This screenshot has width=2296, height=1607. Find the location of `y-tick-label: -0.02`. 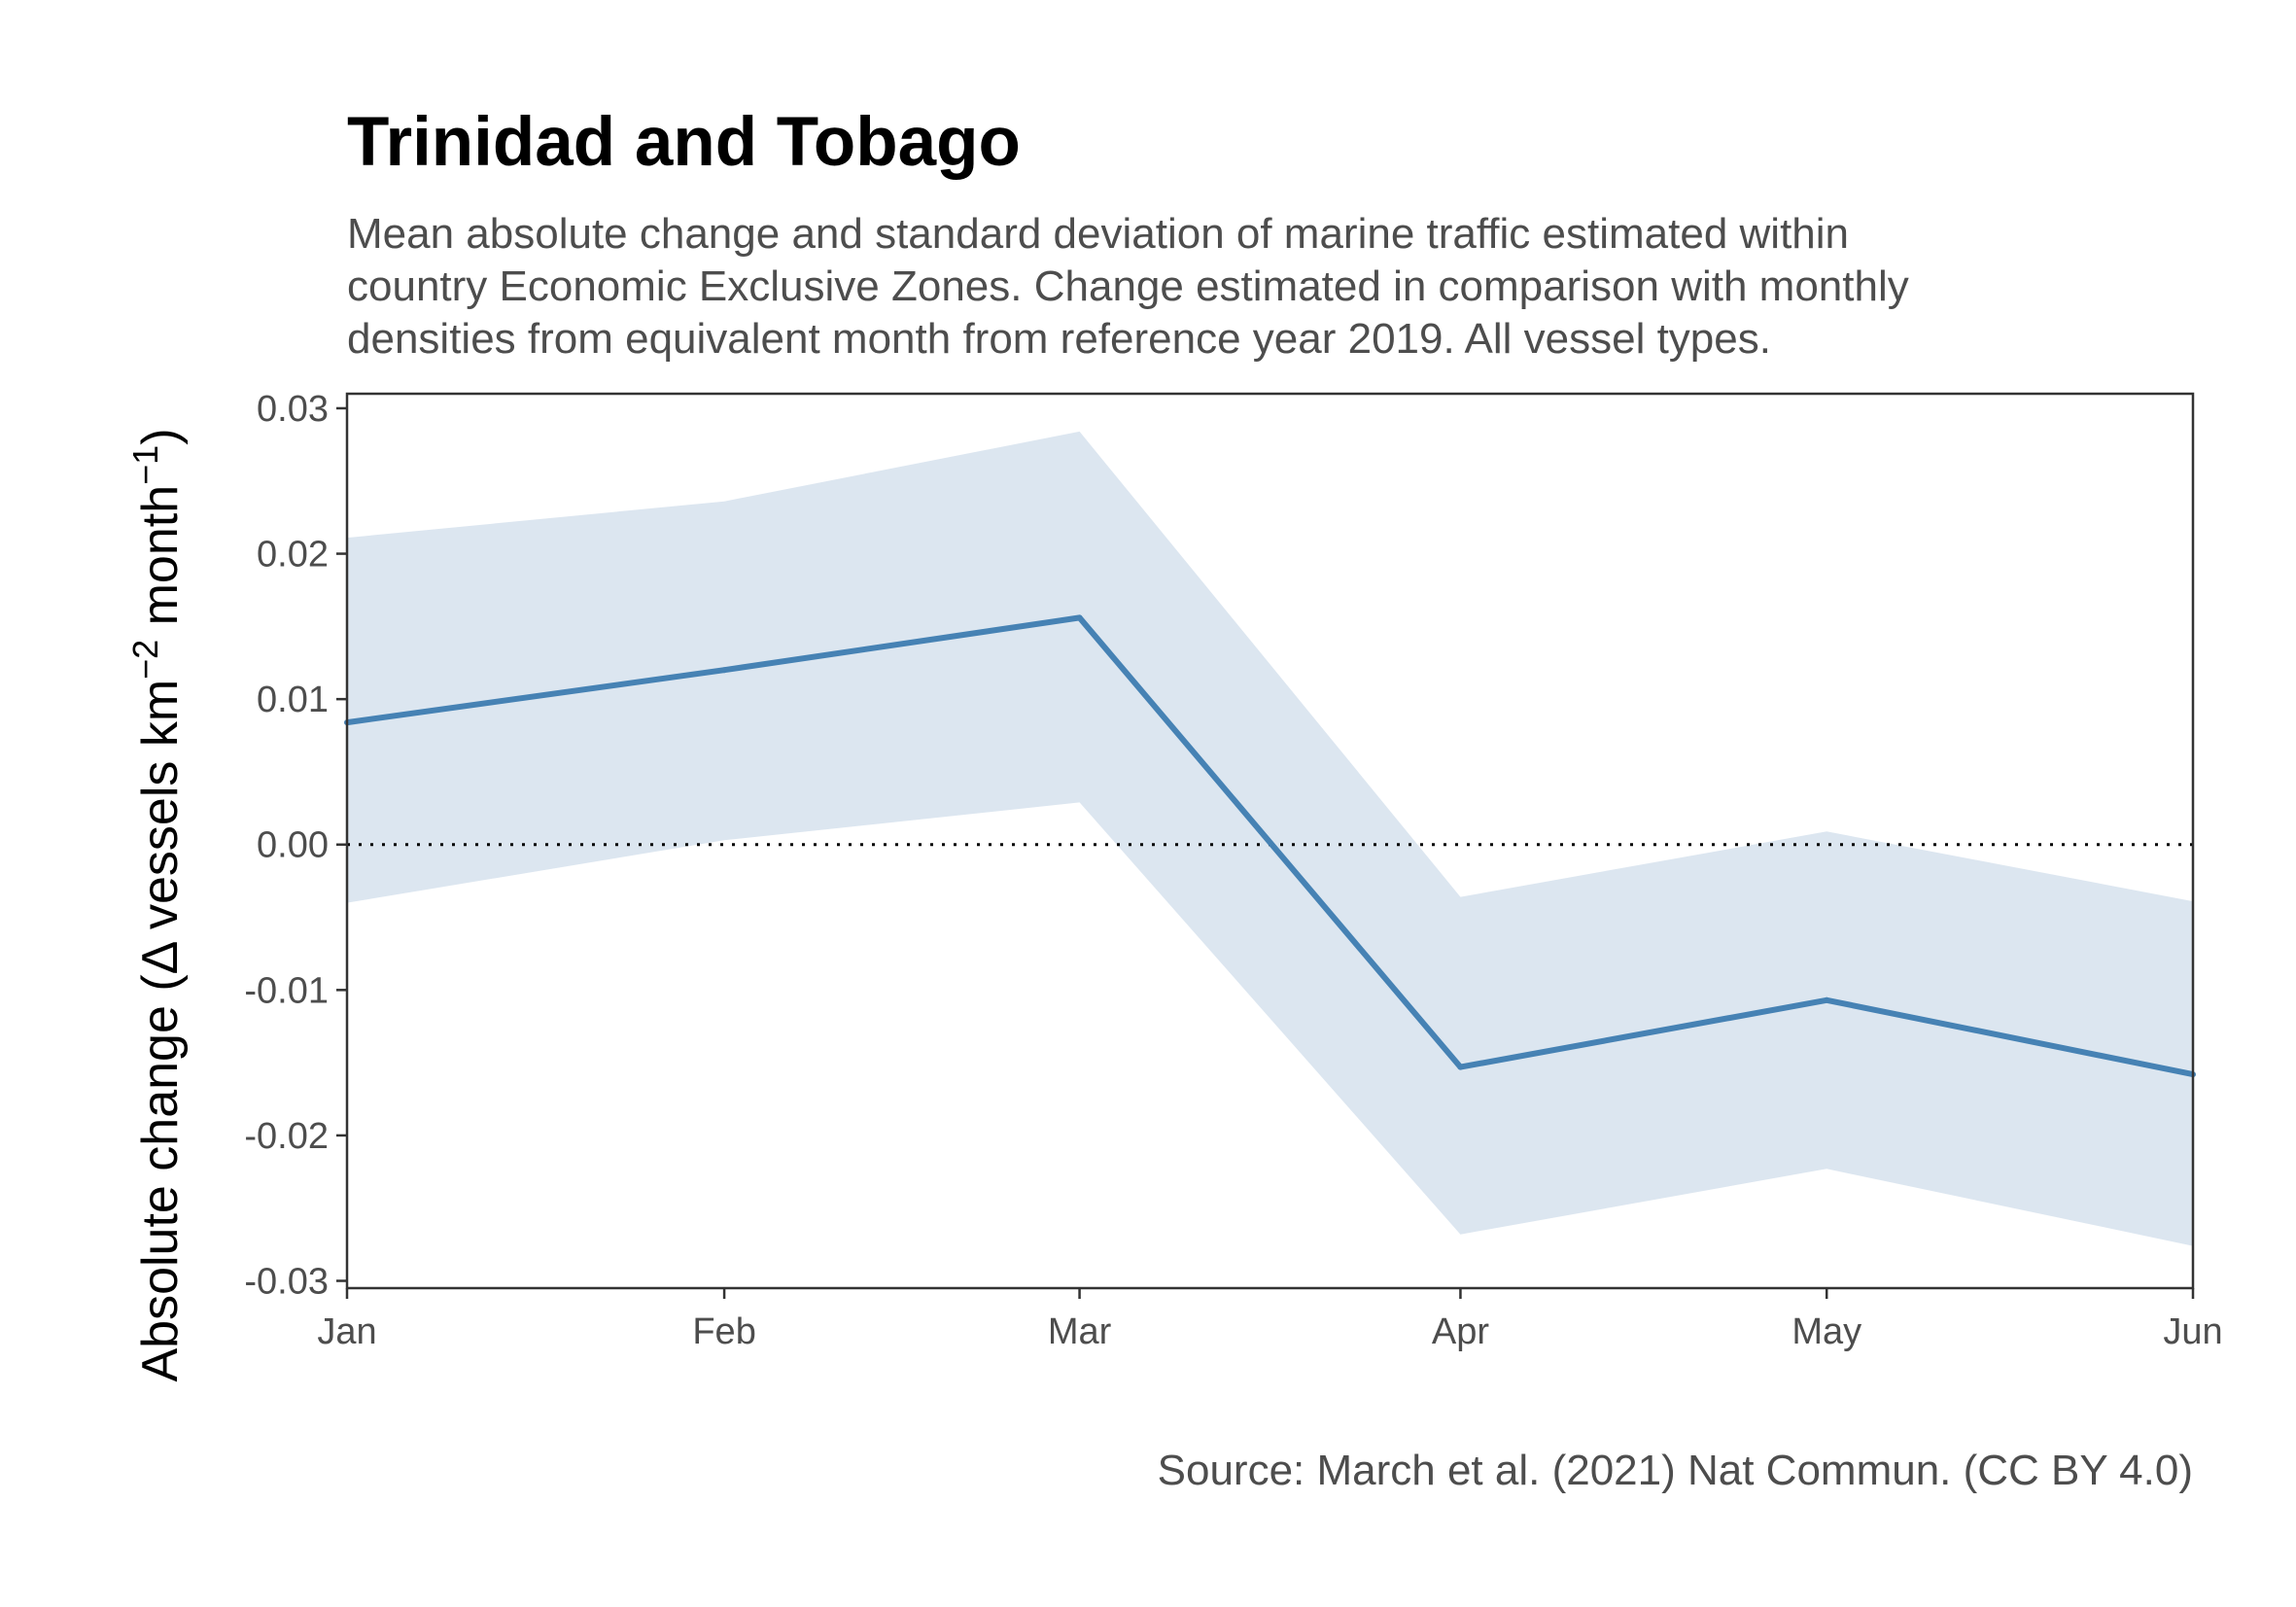

y-tick-label: -0.02 is located at coordinates (286, 1136).